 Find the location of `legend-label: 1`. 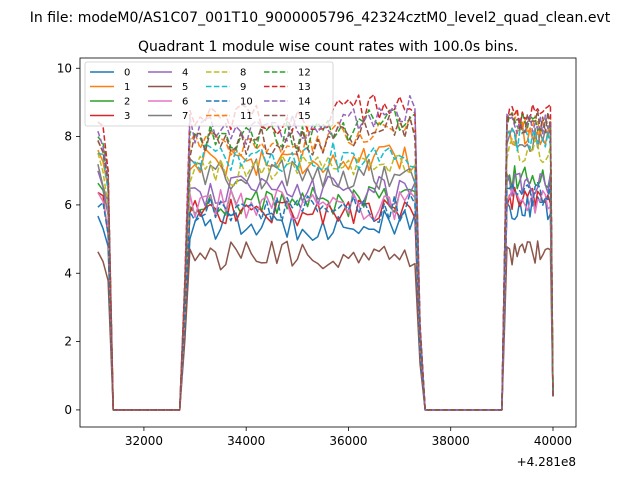

legend-label: 1 is located at coordinates (127, 87).